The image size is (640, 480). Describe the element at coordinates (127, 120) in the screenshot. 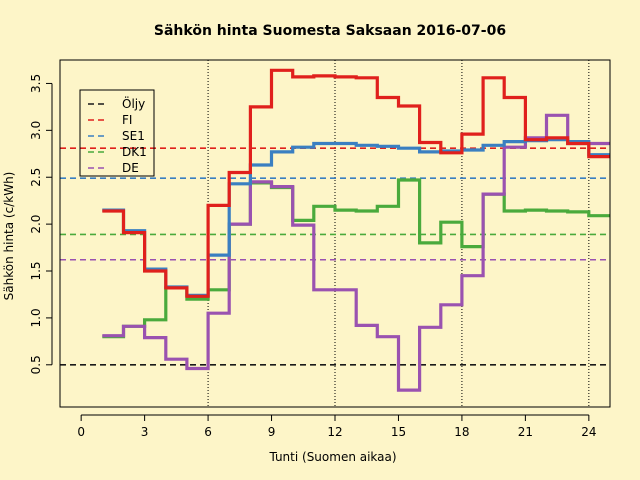

I see `legend-label-fi: FI` at that location.